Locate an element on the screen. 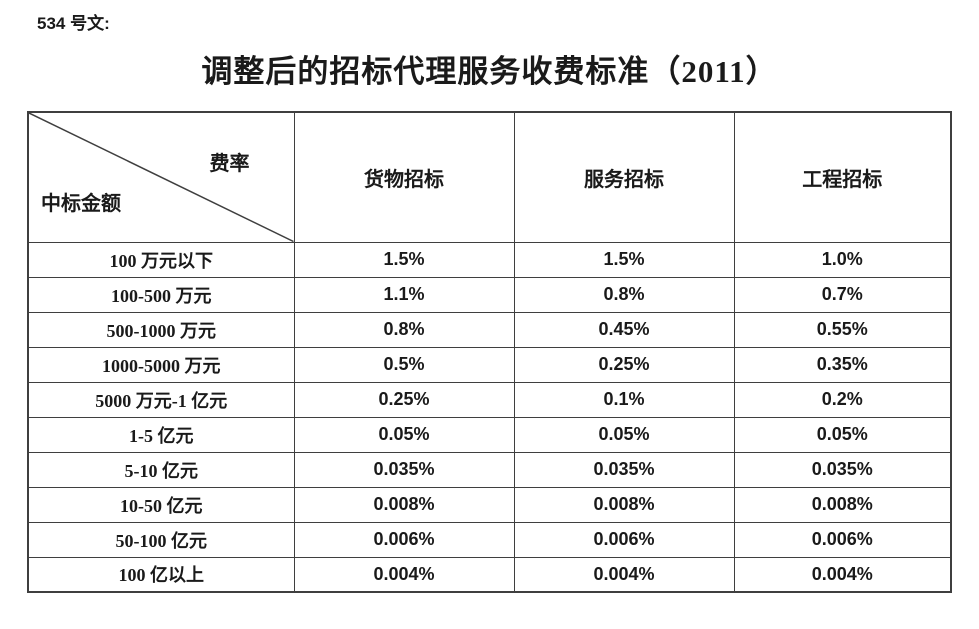 This screenshot has width=979, height=629. table-row: 5-10 亿元 0.035% 0.035% 0.035% is located at coordinates (489, 469).